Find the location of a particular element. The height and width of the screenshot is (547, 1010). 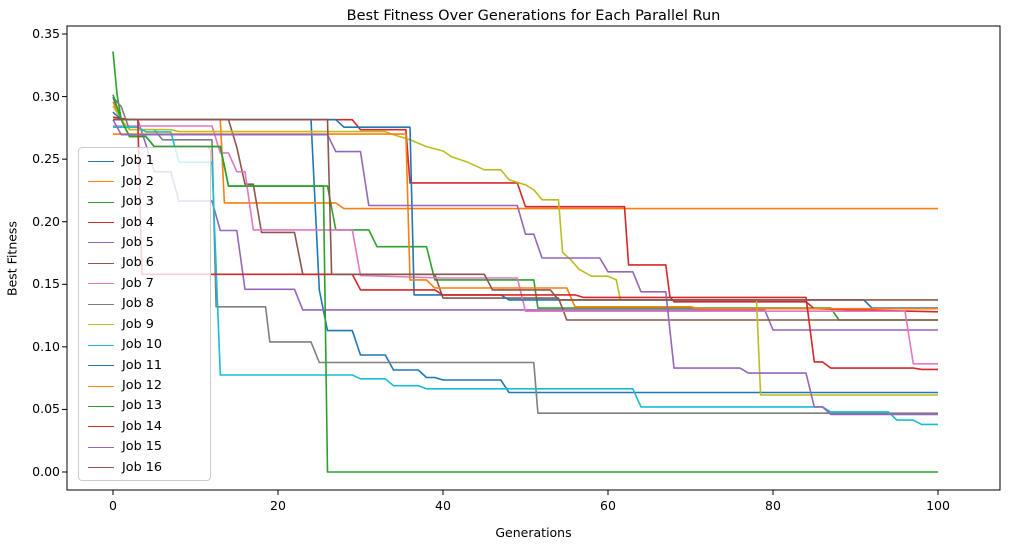

x-tick-label: 60 is located at coordinates (608, 505).